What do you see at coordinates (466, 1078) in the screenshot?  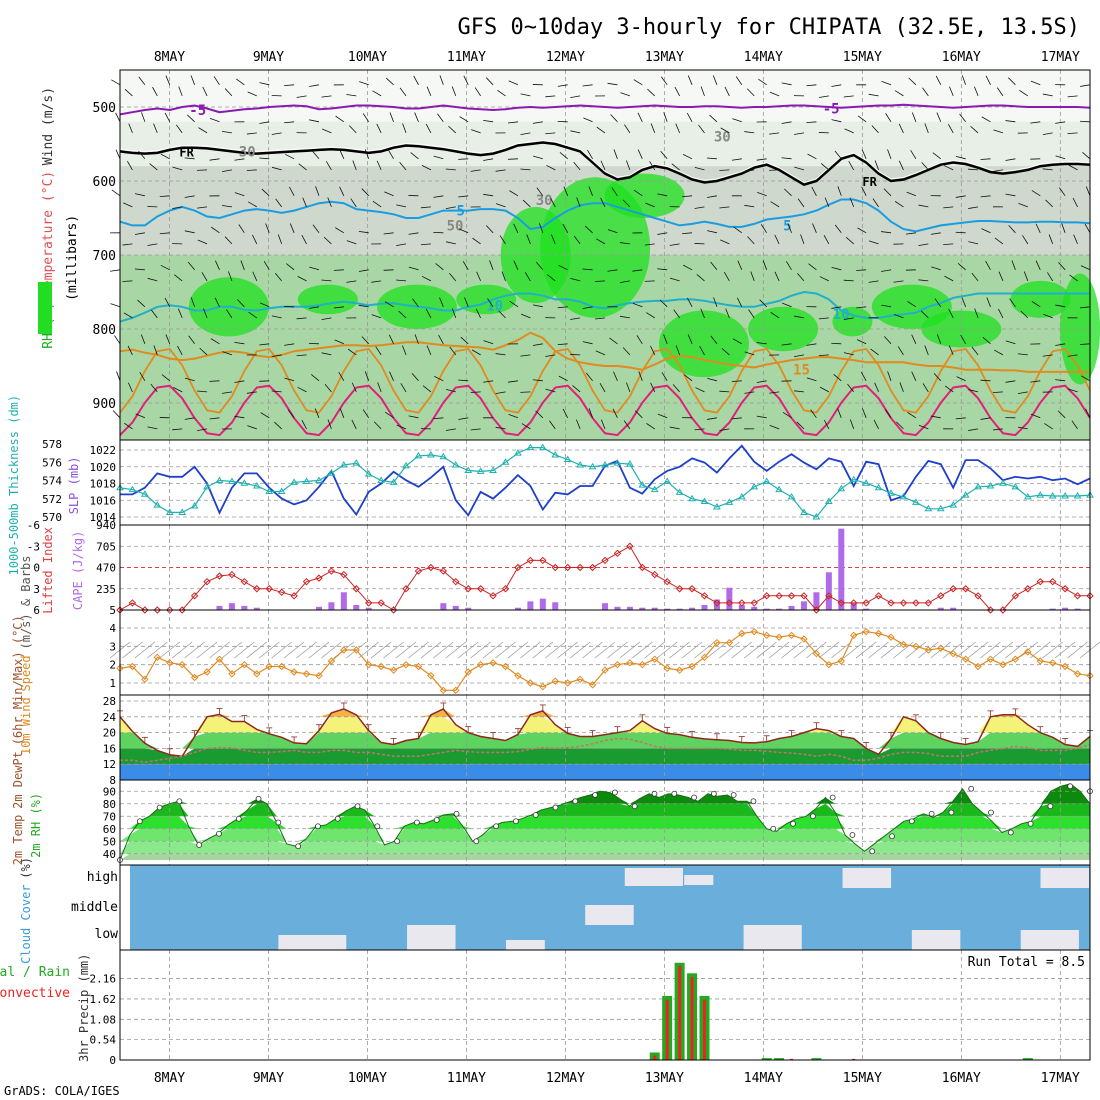 I see `x-tick-label-bottom: 11MAY` at bounding box center [466, 1078].